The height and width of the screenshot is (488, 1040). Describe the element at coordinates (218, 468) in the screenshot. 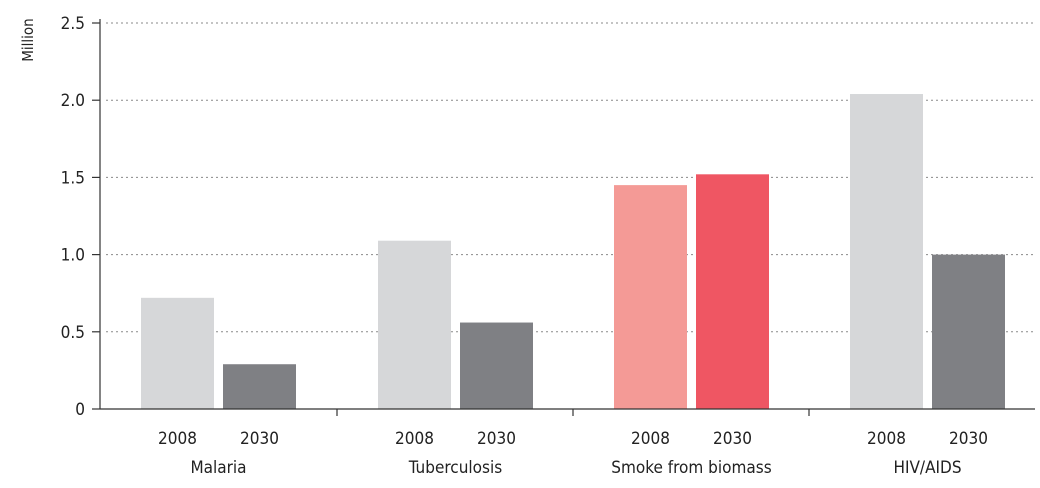

I see `x-category-label: Malaria` at that location.